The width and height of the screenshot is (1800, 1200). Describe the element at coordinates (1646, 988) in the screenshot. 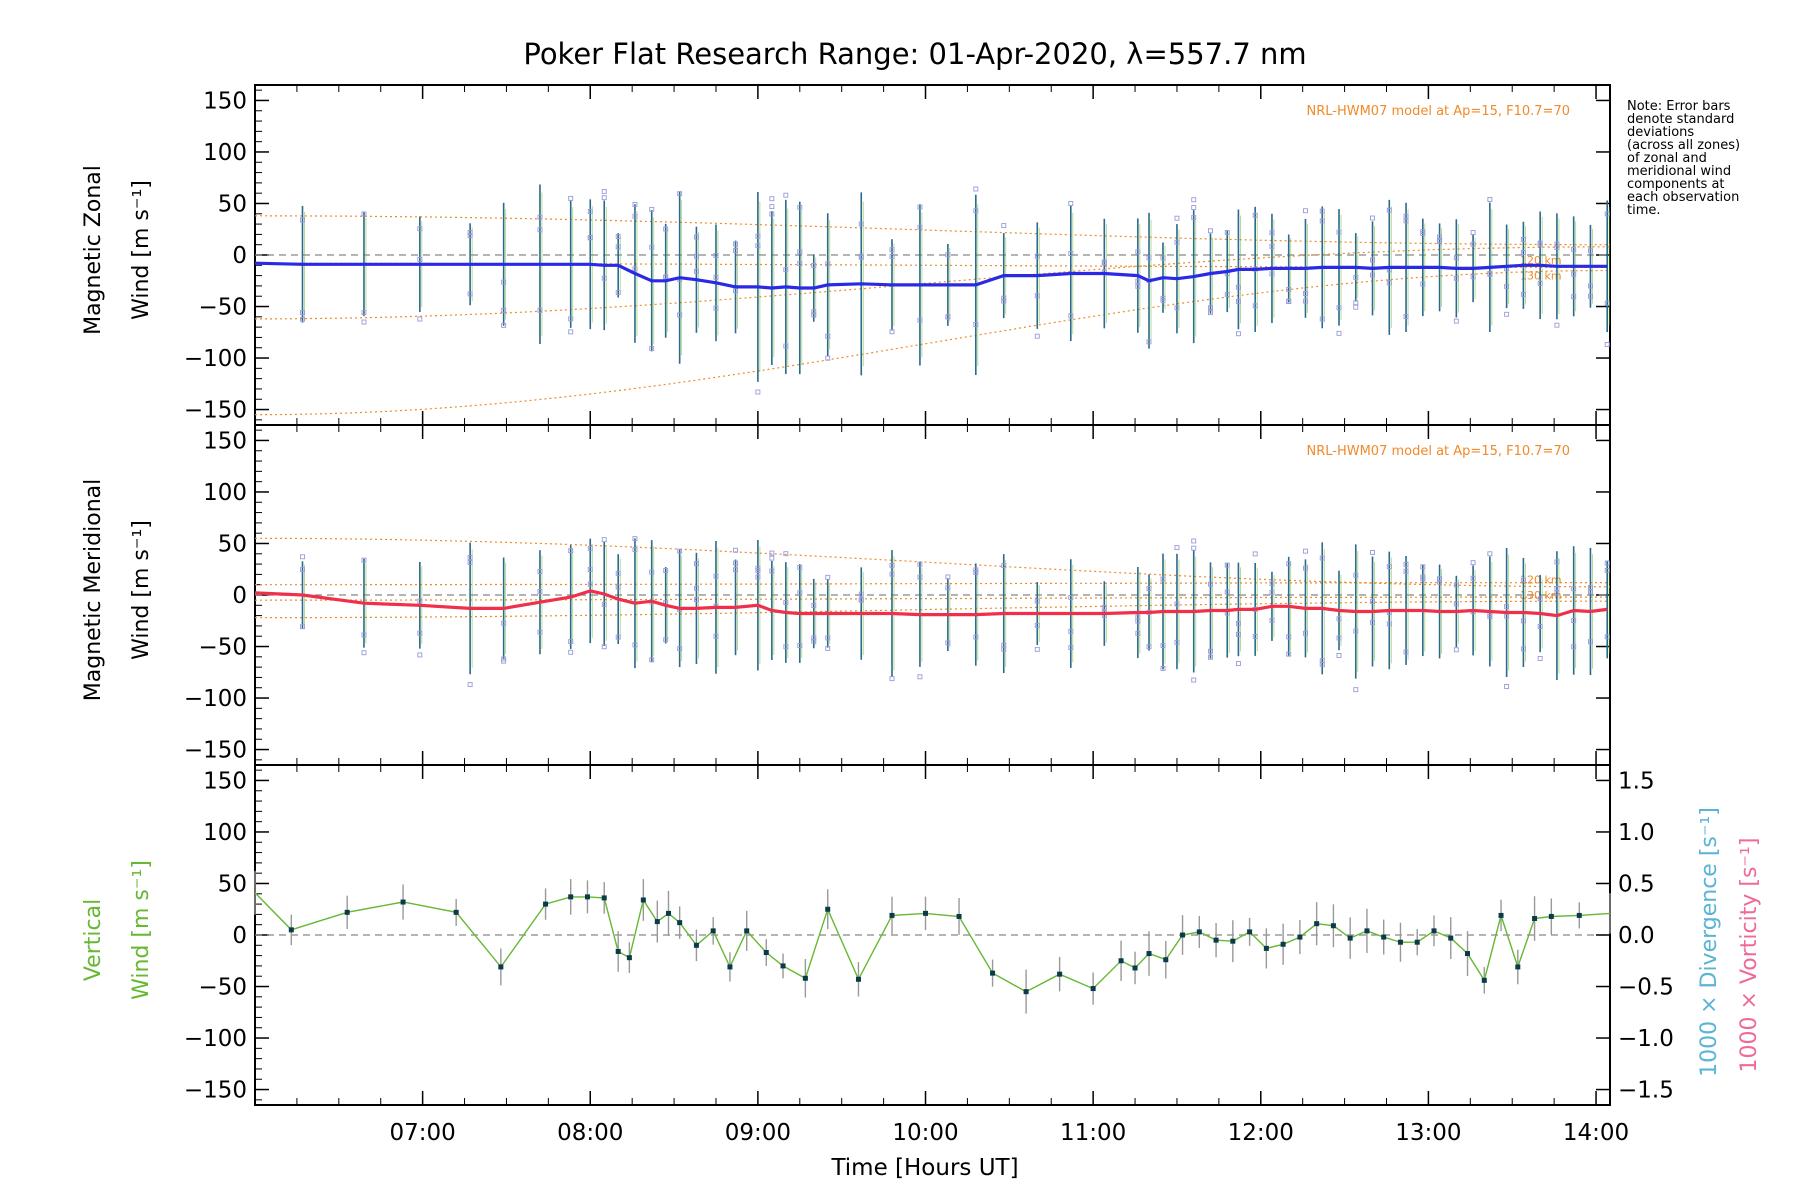

I see `right-ytick-label: −0.5` at that location.